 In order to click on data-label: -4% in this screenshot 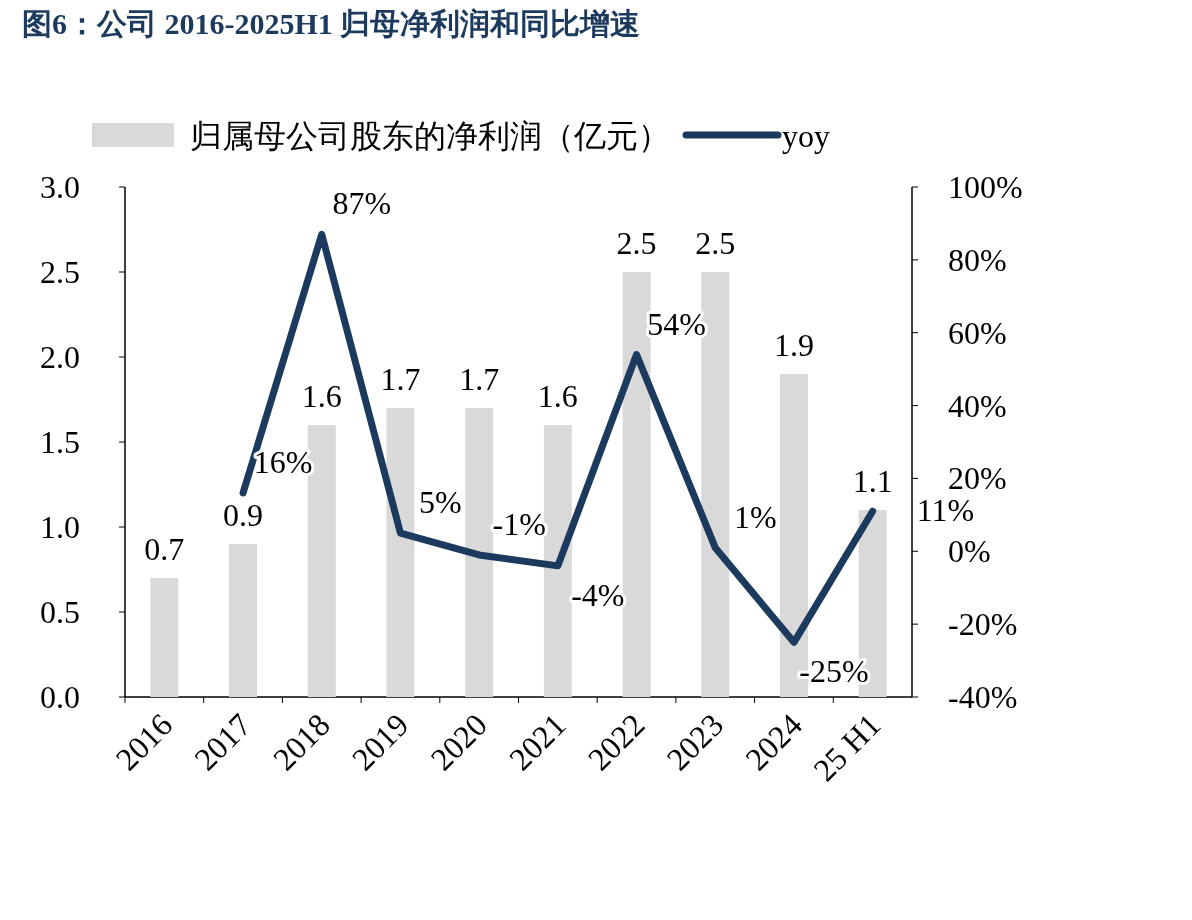, I will do `click(598, 594)`.